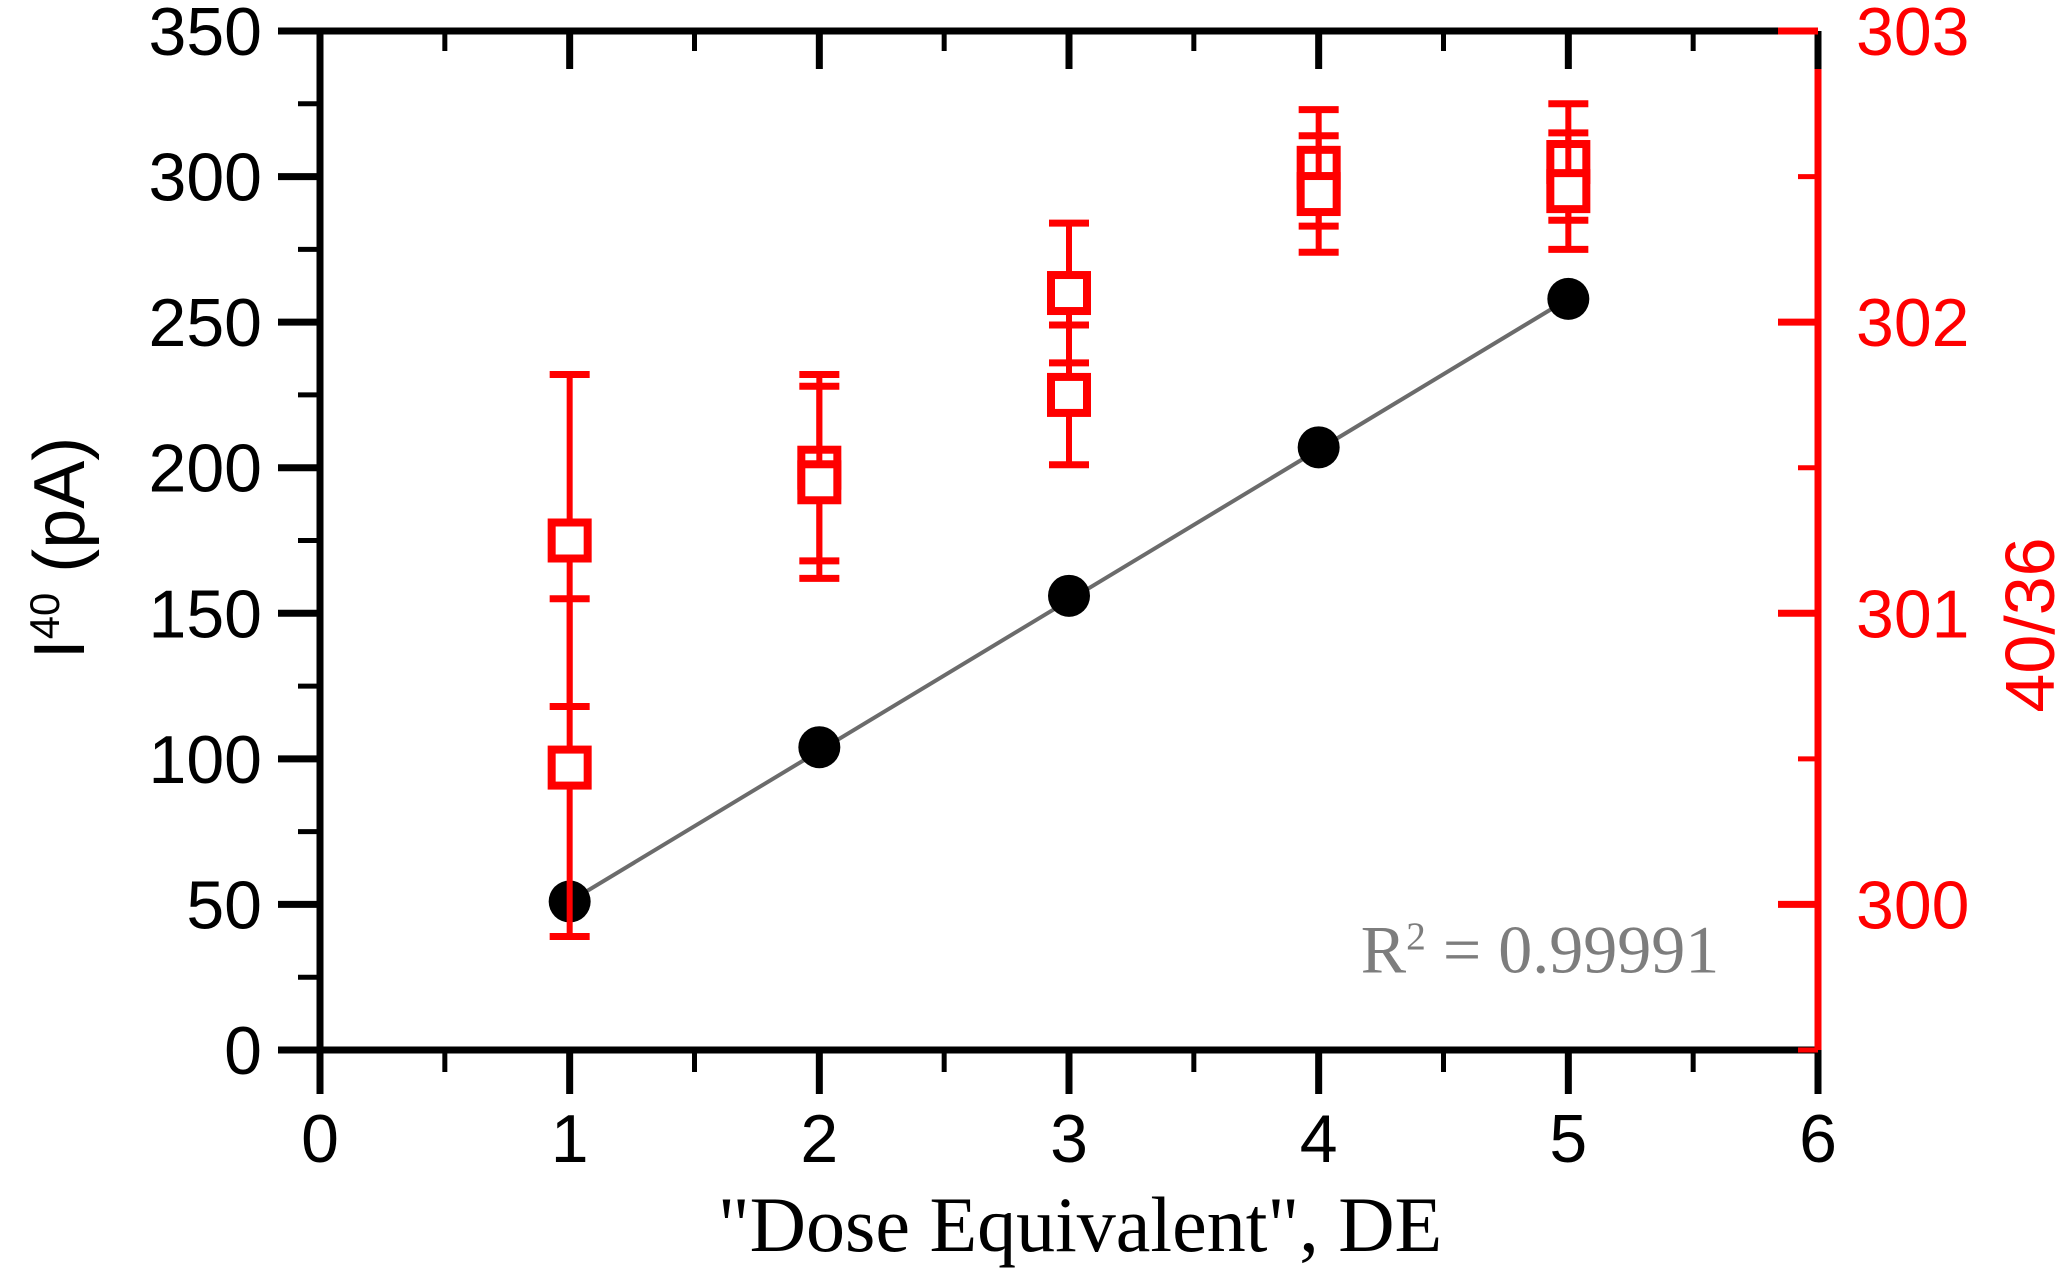 The image size is (2067, 1285). Describe the element at coordinates (819, 1139) in the screenshot. I see `x-axis-tick-label: 2` at that location.